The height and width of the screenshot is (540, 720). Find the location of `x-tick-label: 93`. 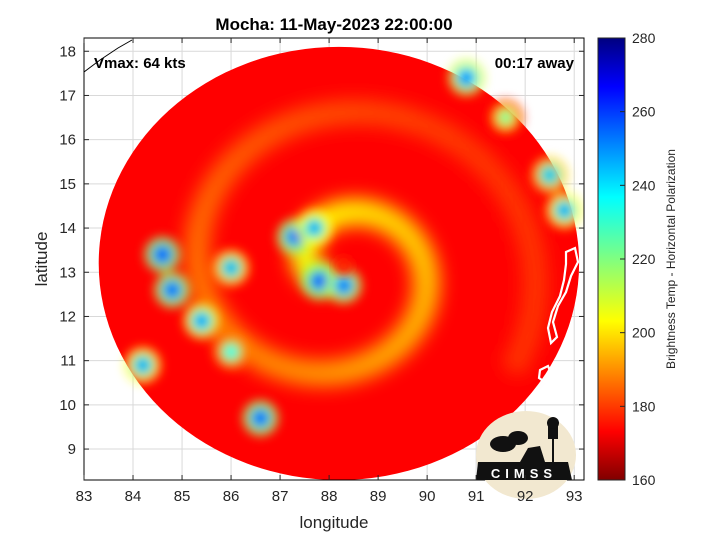

x-tick-label: 93 is located at coordinates (574, 496).